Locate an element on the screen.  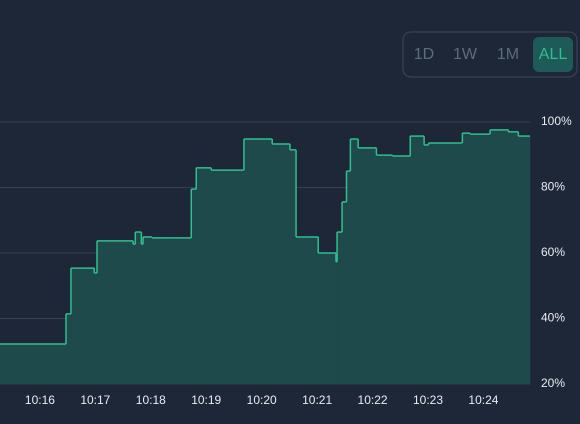
x-tick-label: 10:19 is located at coordinates (206, 400).